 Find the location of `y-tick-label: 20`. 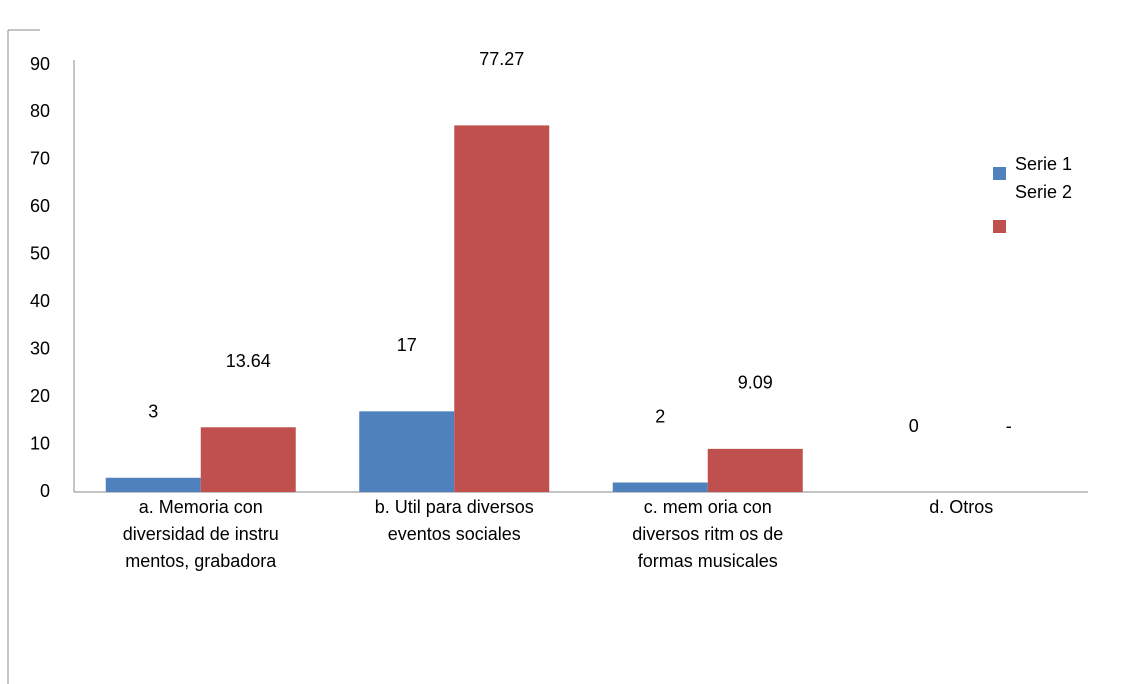

y-tick-label: 20 is located at coordinates (40, 396).